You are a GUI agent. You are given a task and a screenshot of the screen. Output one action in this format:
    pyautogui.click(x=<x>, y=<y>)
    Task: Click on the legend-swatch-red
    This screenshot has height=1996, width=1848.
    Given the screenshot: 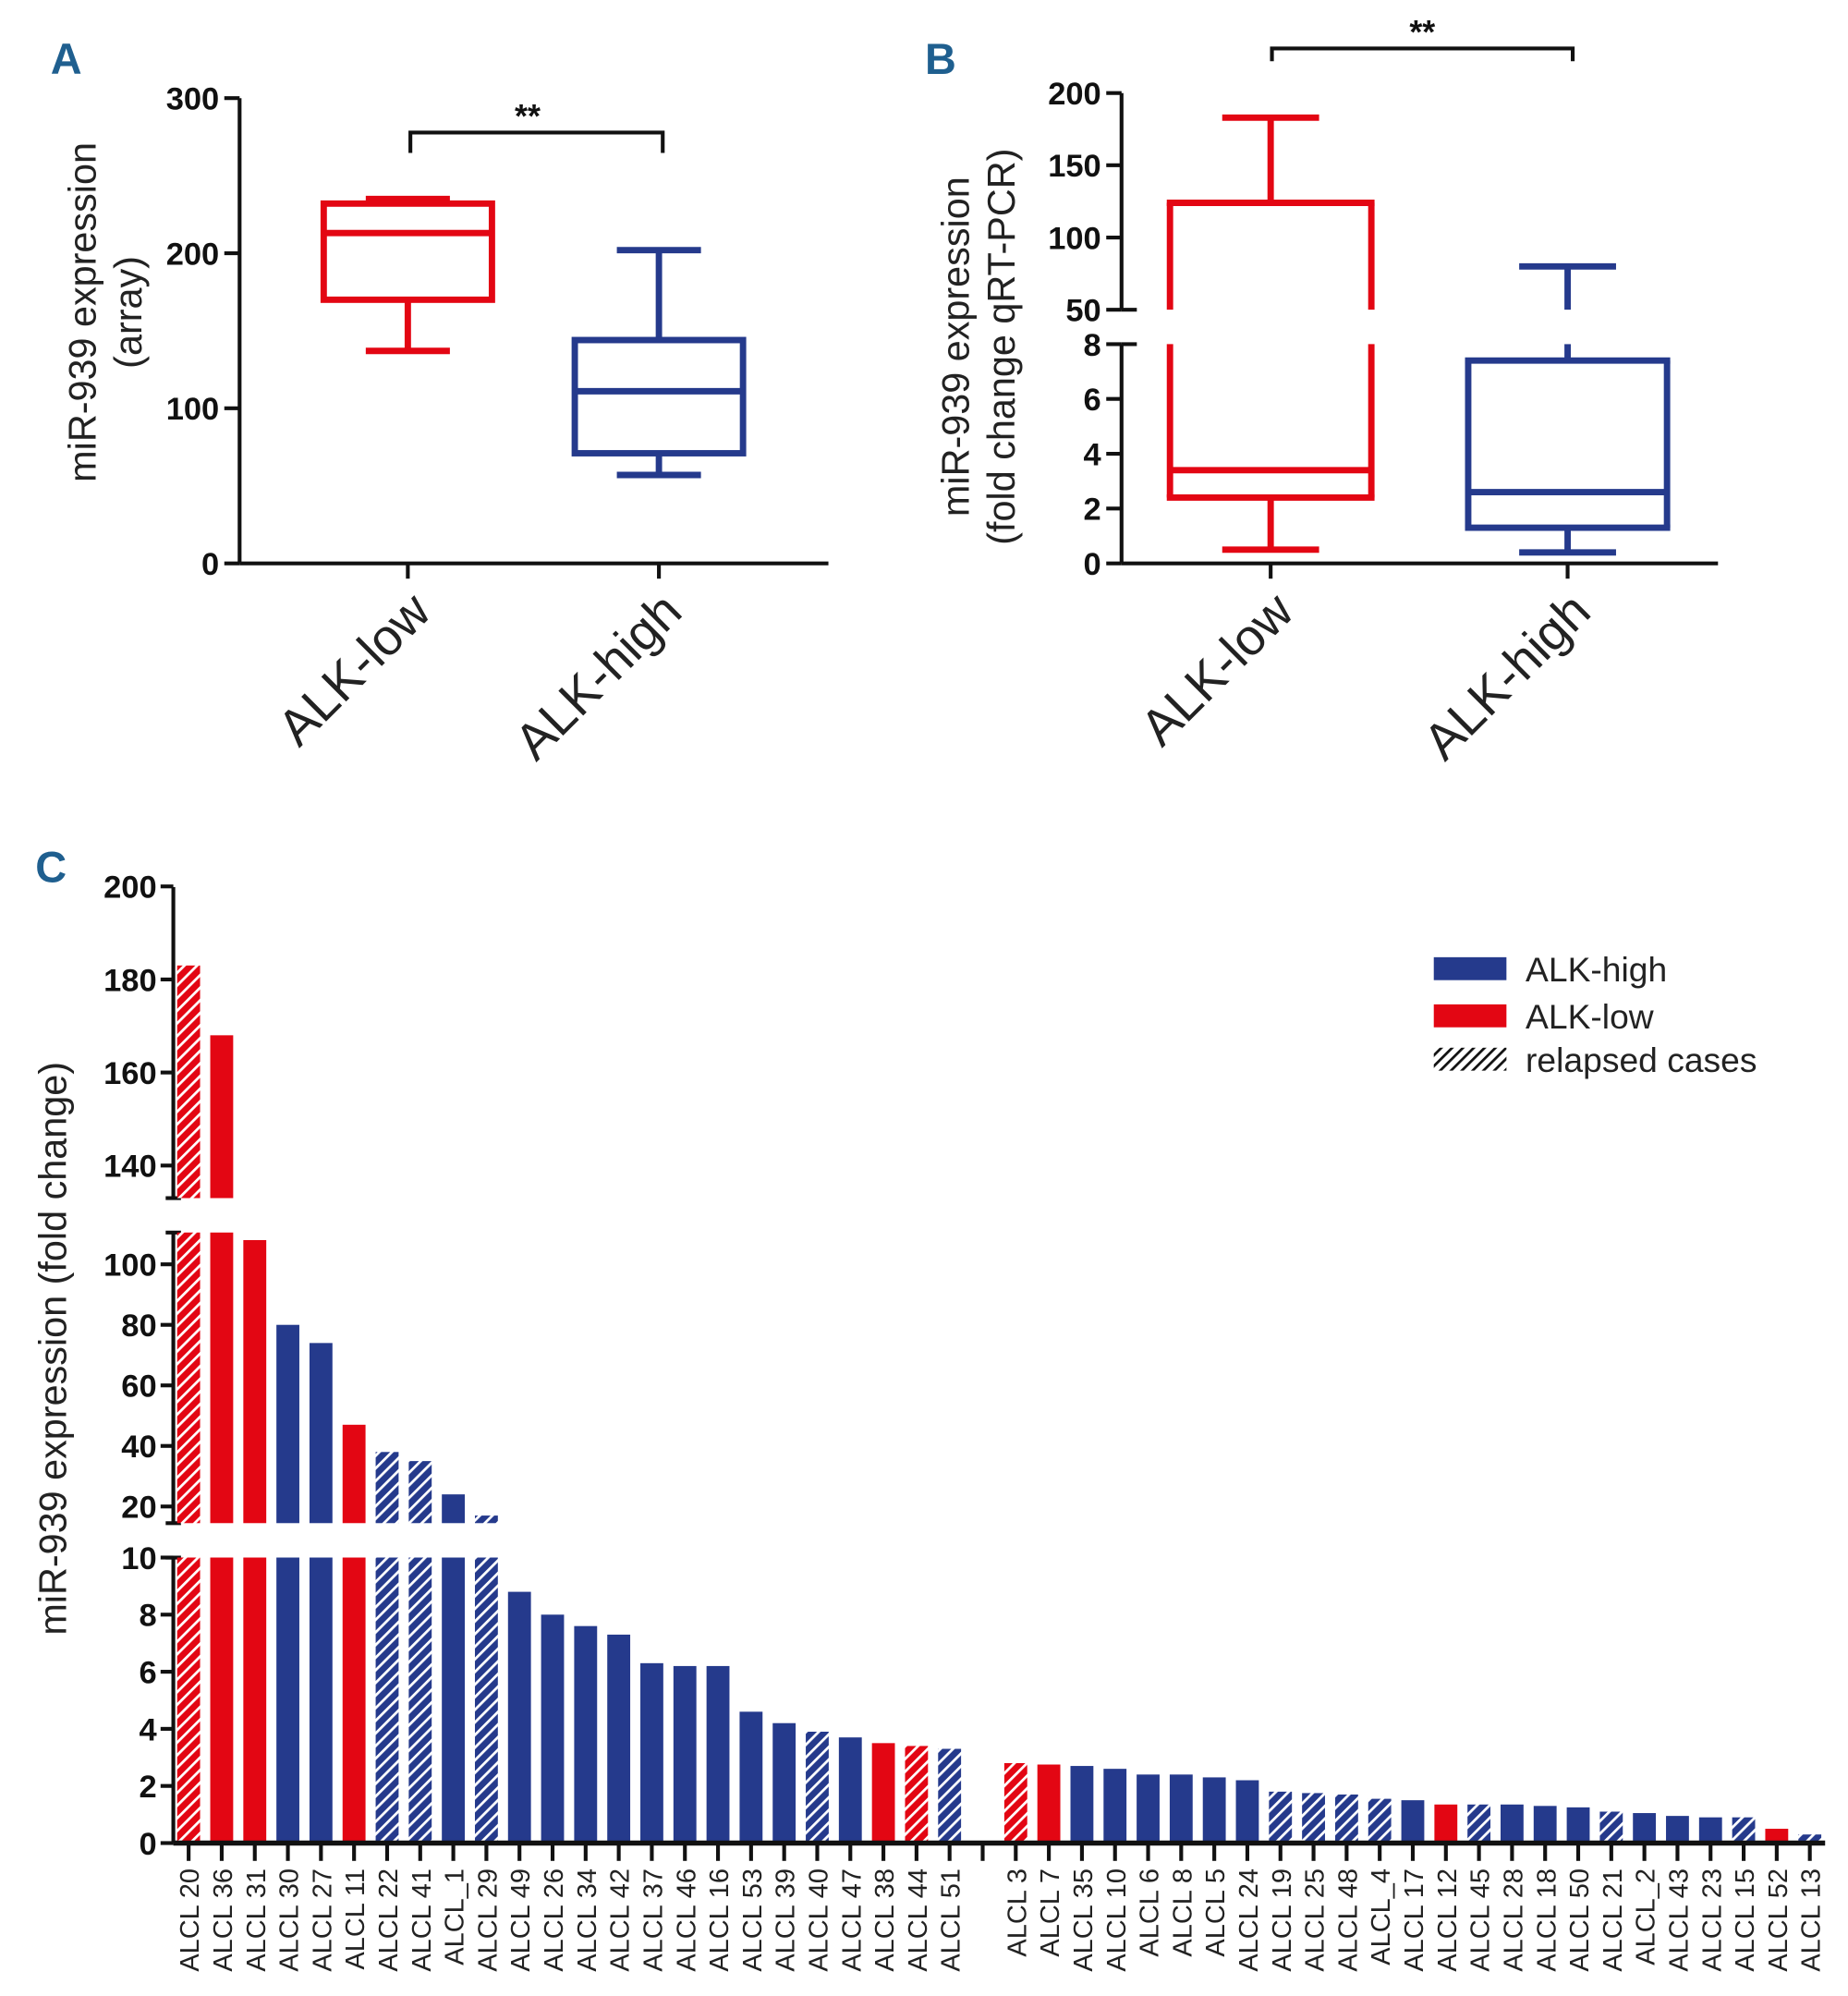 What is the action you would take?
    pyautogui.click(x=1470, y=1016)
    